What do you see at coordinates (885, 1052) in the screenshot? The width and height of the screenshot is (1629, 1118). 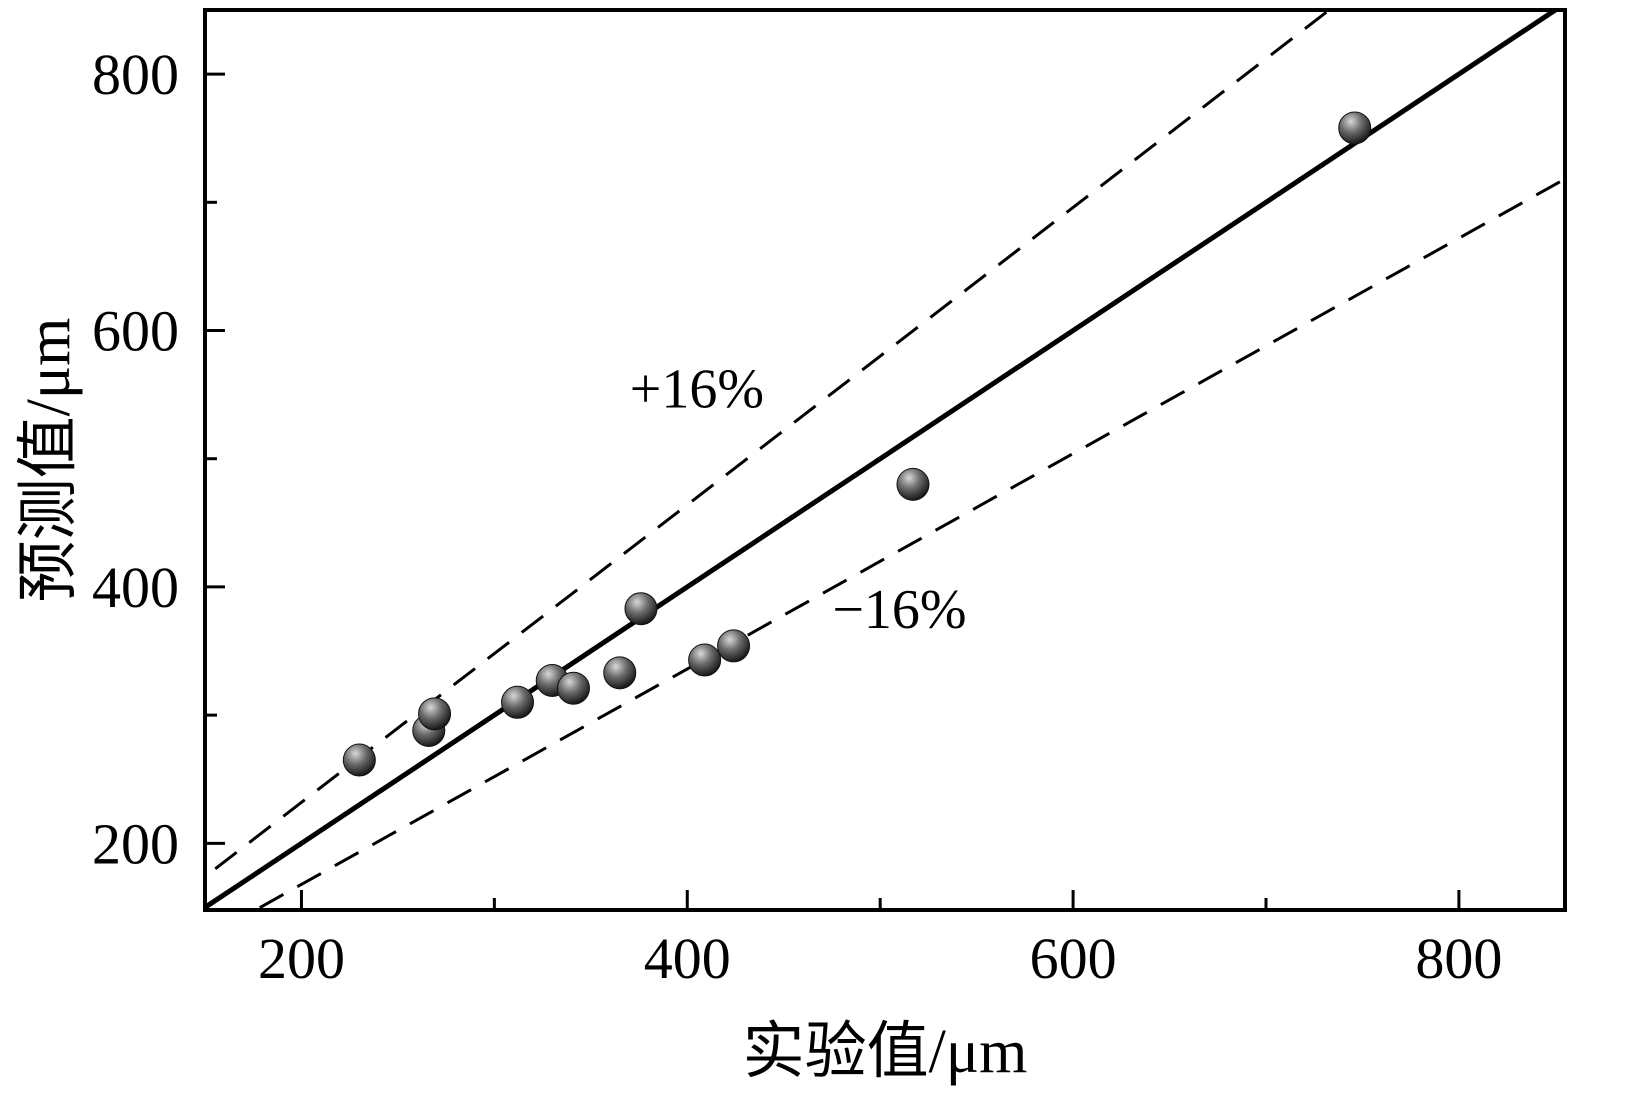 I see `x-axis-label: 实验值/μm` at bounding box center [885, 1052].